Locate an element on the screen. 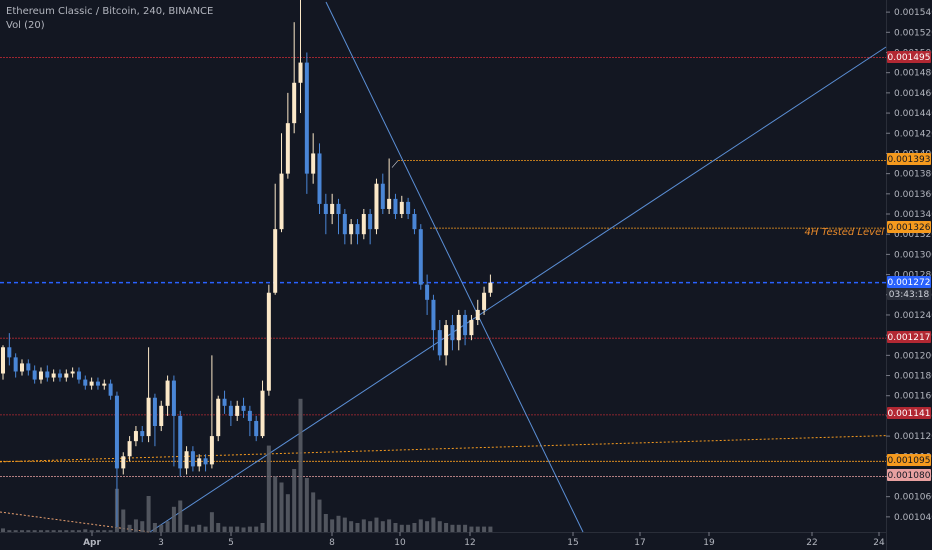  time-tick-label: 15 is located at coordinates (572, 543).